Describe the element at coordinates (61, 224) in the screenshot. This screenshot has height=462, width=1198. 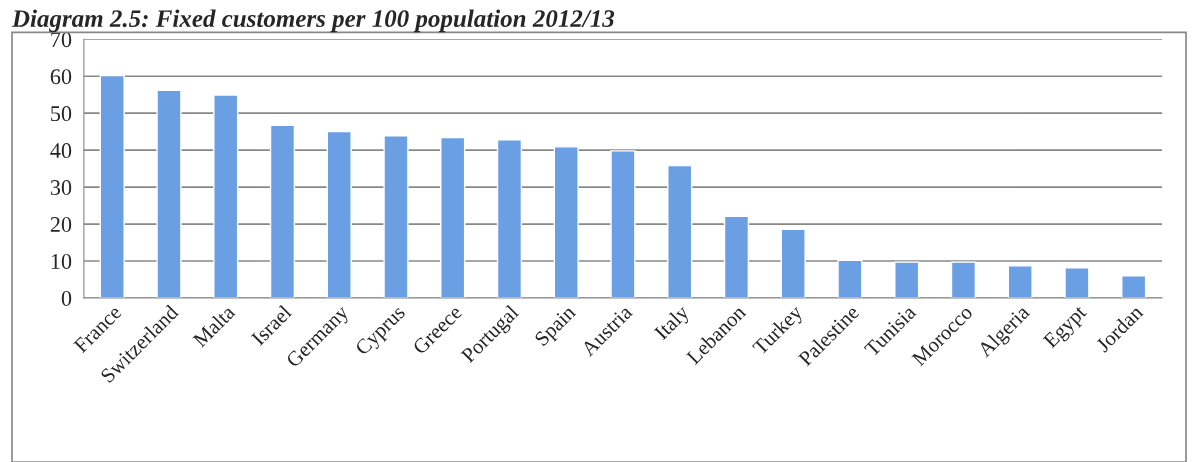
I see `y-tick-label: 20` at that location.